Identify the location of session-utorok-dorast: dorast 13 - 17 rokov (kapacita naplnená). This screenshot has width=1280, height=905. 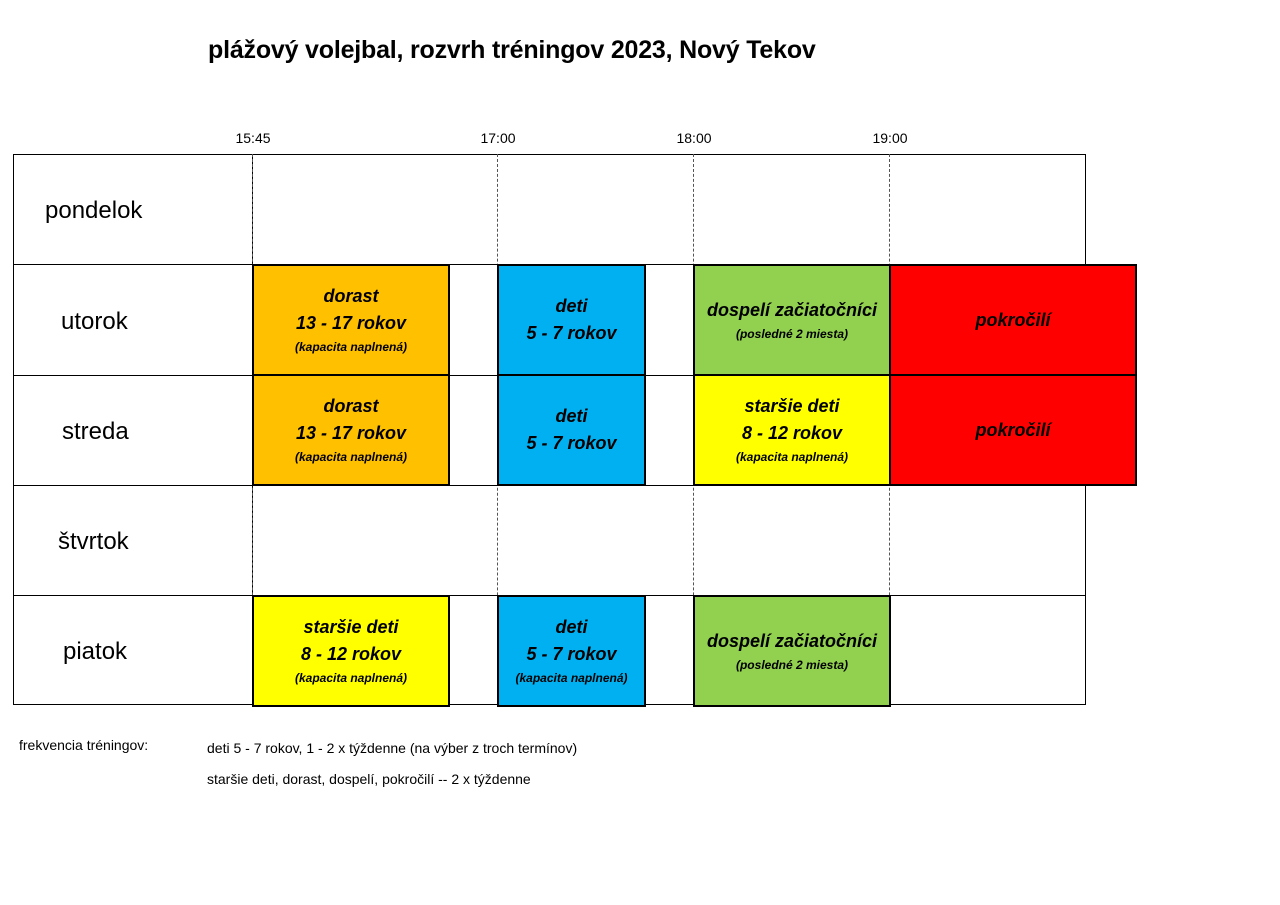
(351, 320).